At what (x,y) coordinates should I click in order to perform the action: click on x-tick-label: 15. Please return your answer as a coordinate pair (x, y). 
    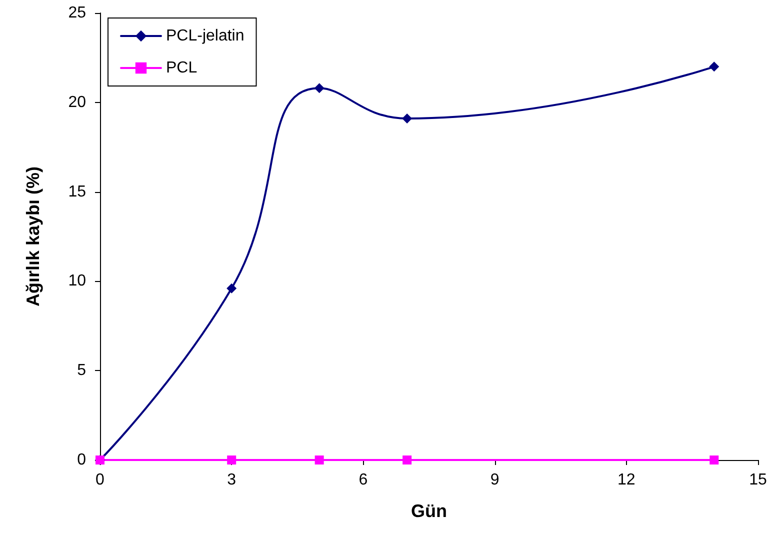
    Looking at the image, I should click on (758, 480).